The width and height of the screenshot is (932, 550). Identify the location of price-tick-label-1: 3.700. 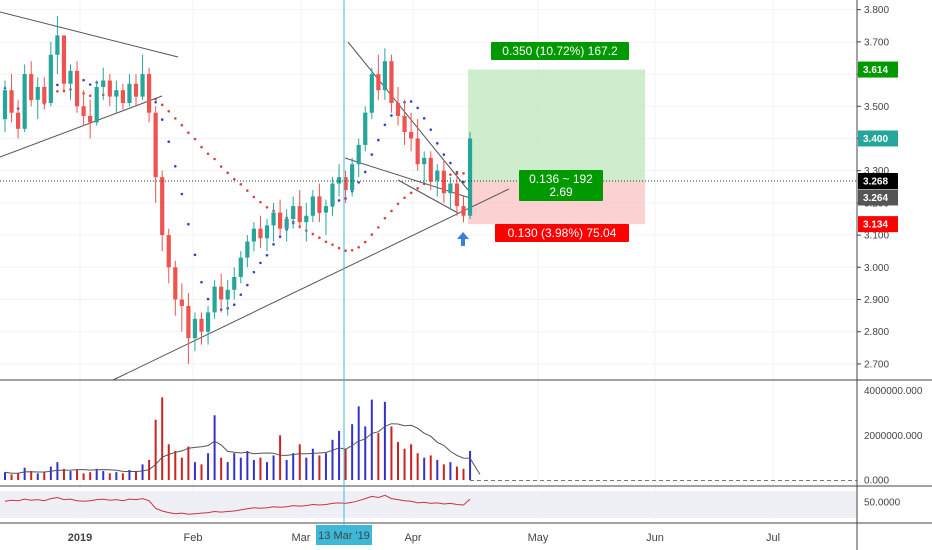
(876, 42).